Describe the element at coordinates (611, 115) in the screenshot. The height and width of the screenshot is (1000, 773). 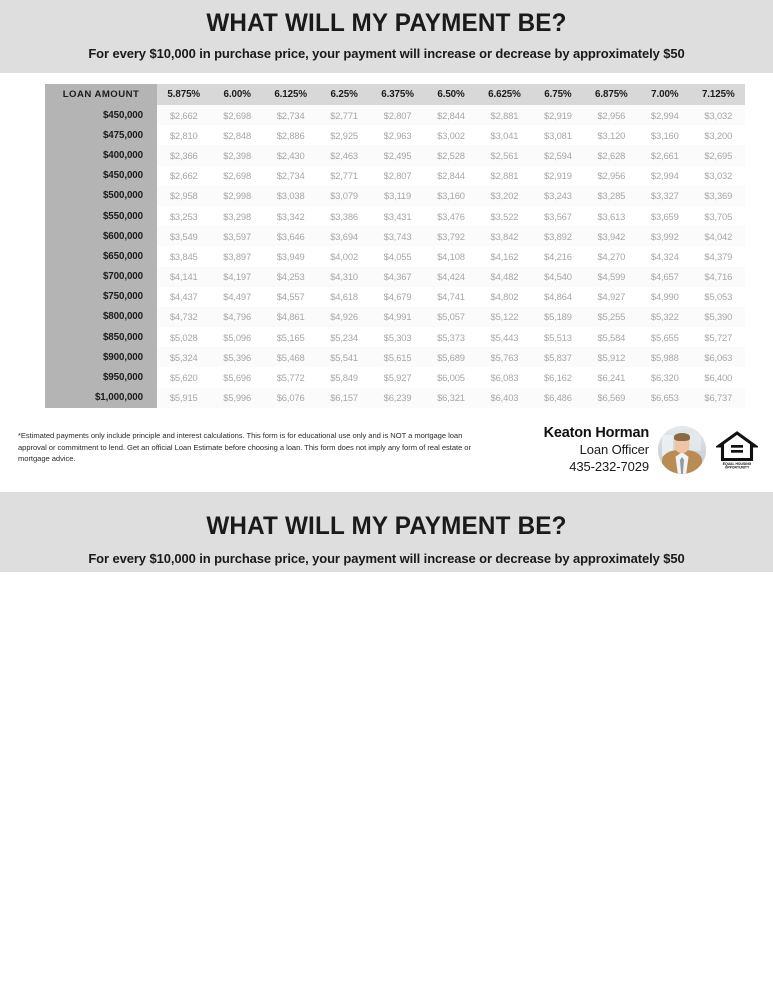
I see `cell-payment-r0-c8: $2,956` at that location.